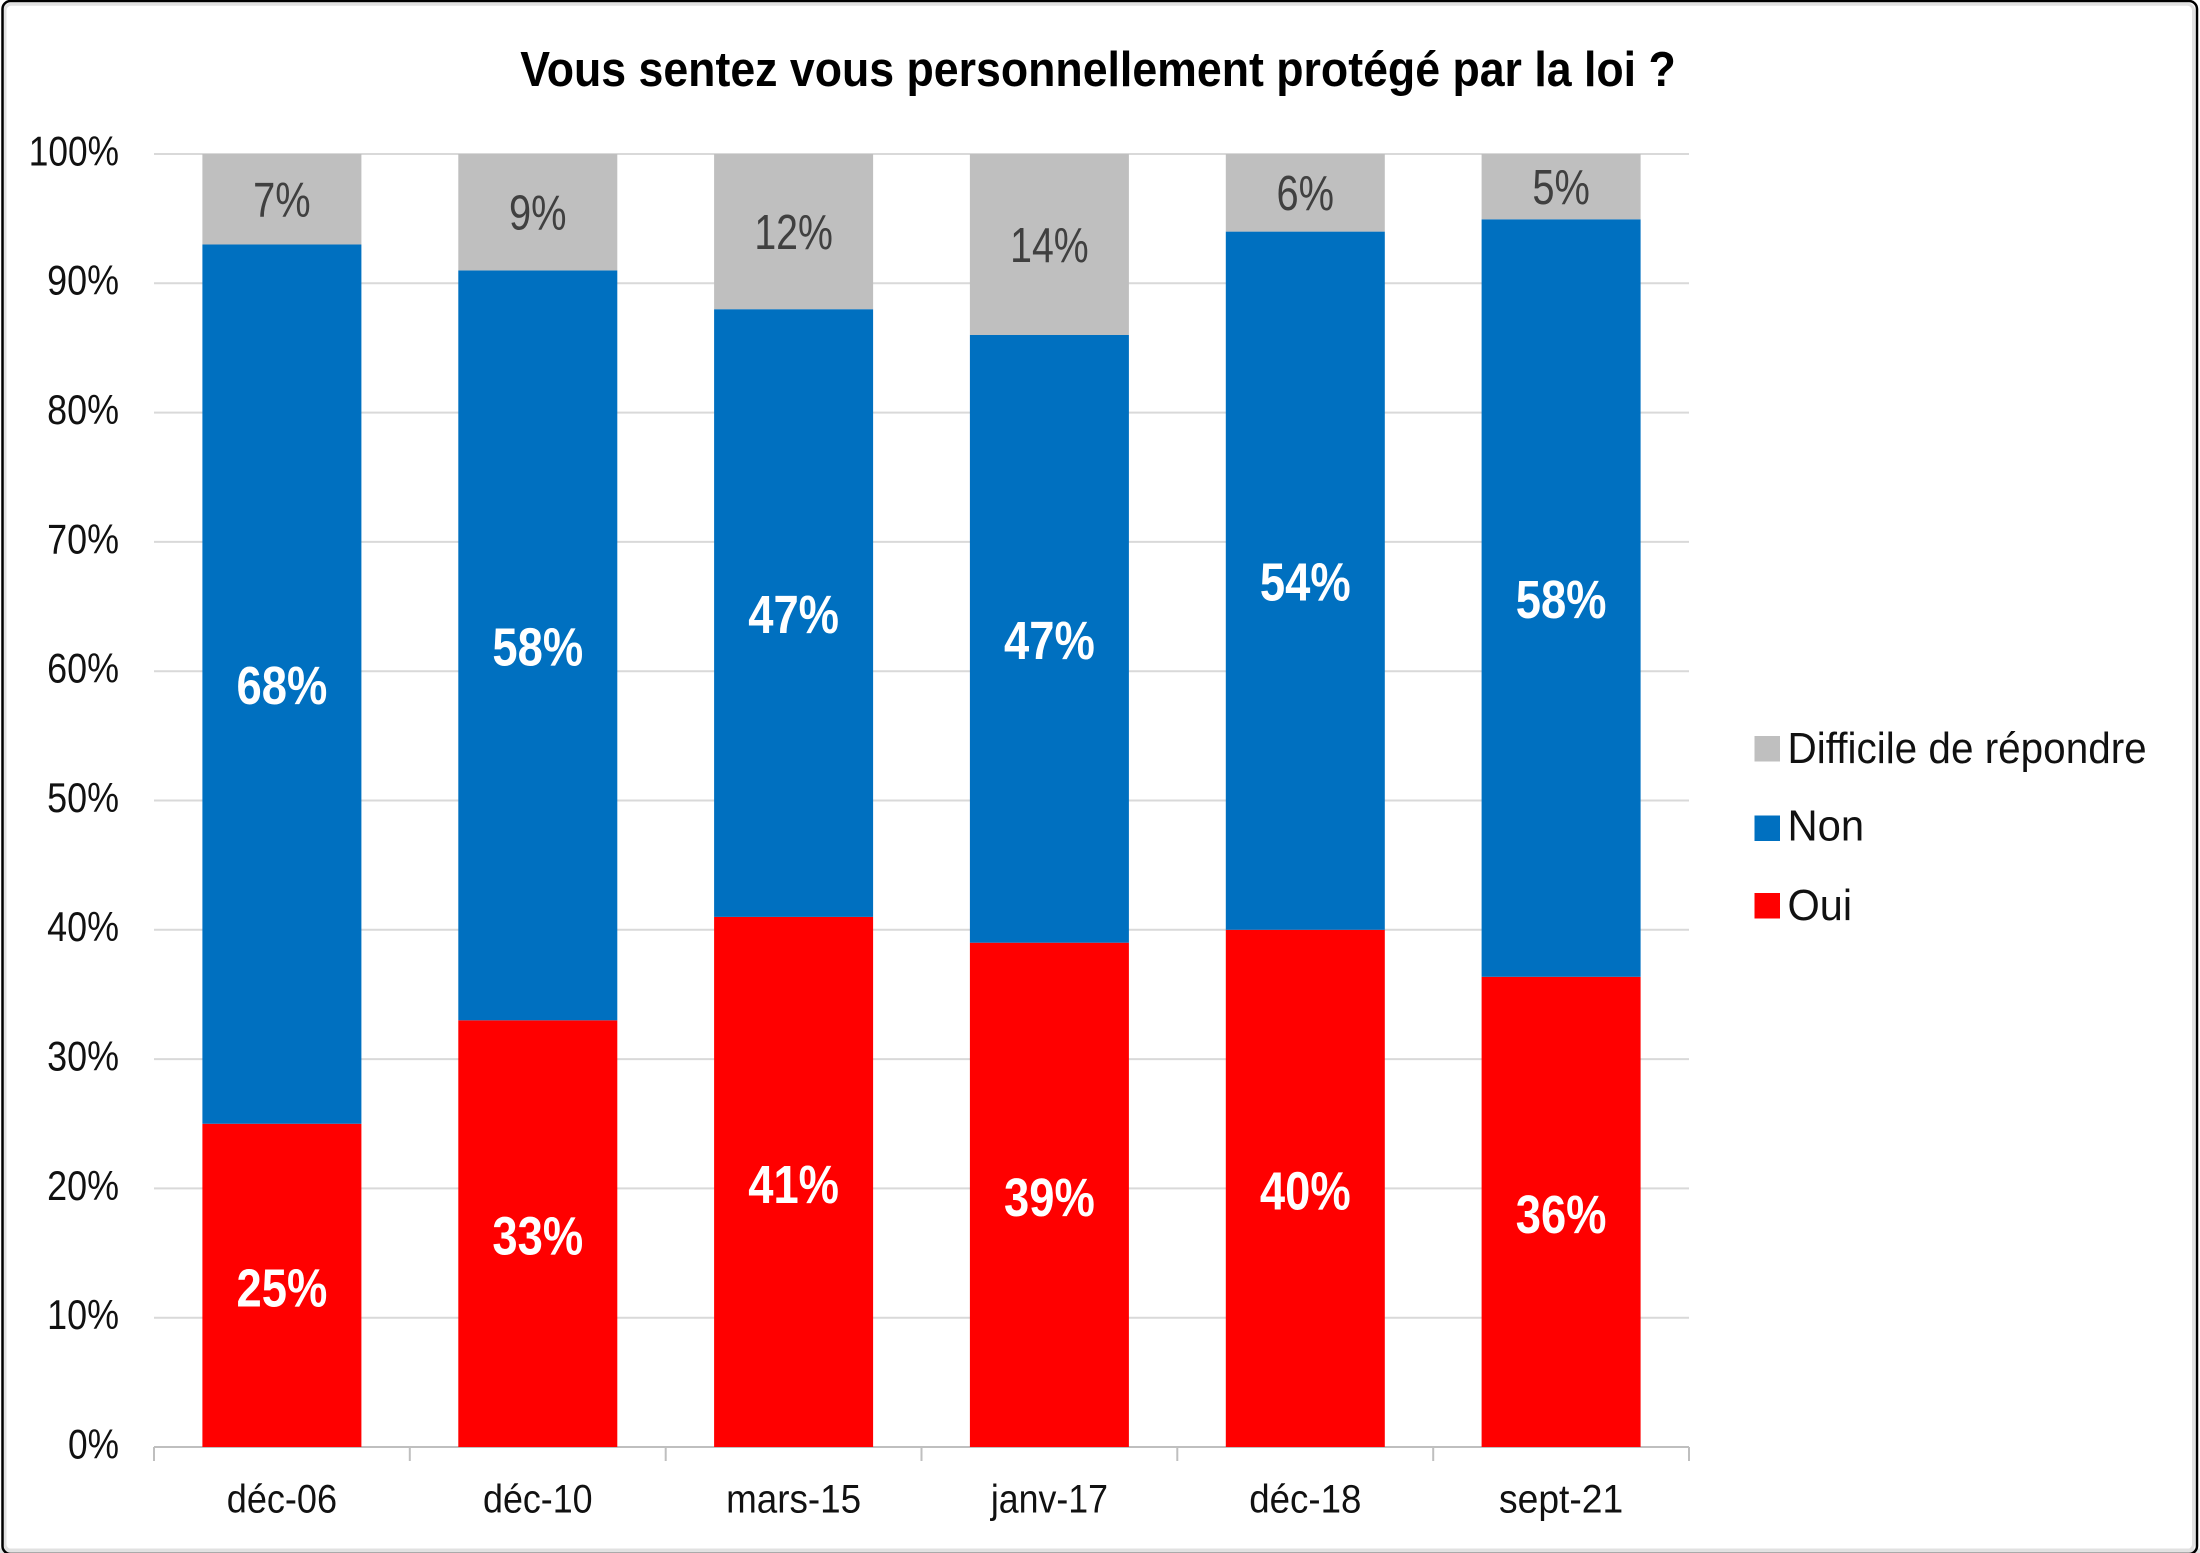  What do you see at coordinates (1561, 1499) in the screenshot?
I see `svg-text: sept-21` at bounding box center [1561, 1499].